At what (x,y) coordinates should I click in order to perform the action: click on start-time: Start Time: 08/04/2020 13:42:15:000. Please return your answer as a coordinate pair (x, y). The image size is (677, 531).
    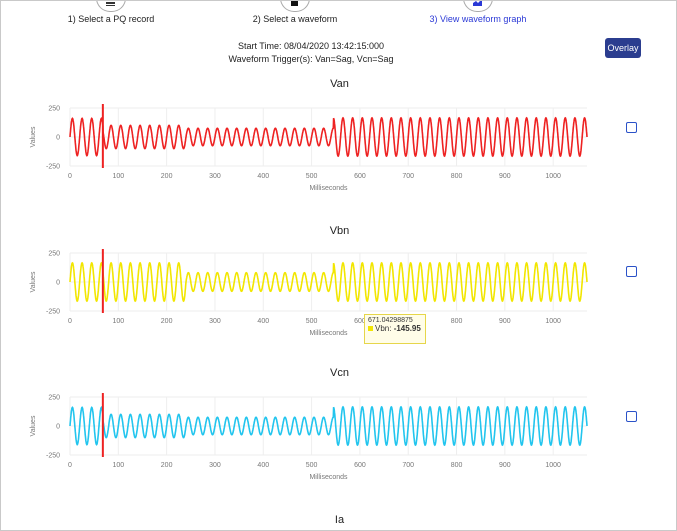
    Looking at the image, I should click on (311, 46).